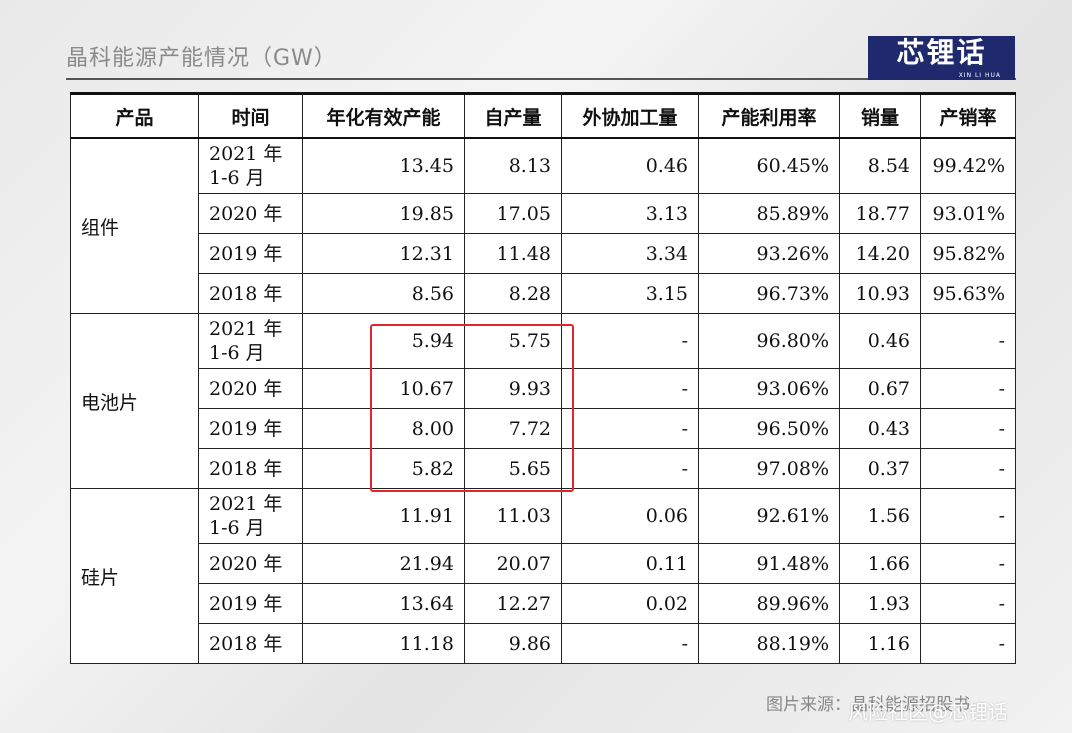 The height and width of the screenshot is (733, 1072). Describe the element at coordinates (513, 253) in the screenshot. I see `self-cell: 11.48` at that location.